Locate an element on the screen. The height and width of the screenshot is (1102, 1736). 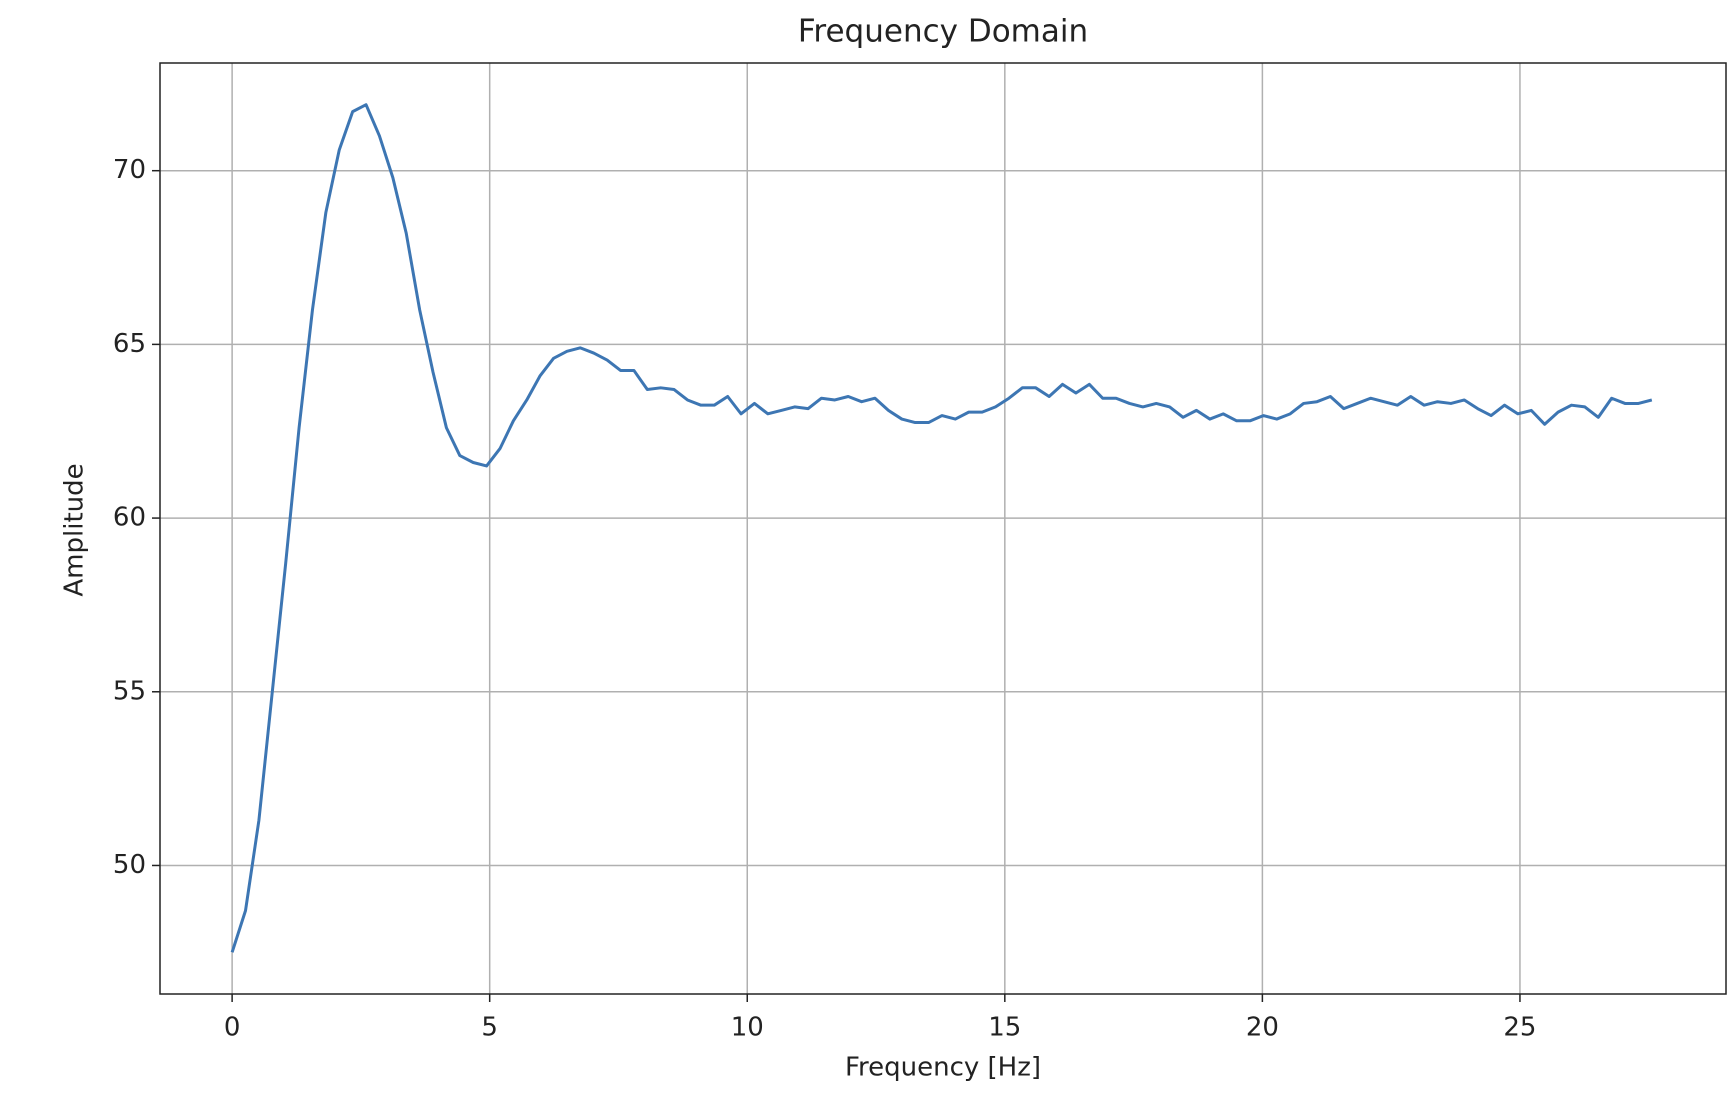
chart-title: Frequency Domain is located at coordinates (943, 32).